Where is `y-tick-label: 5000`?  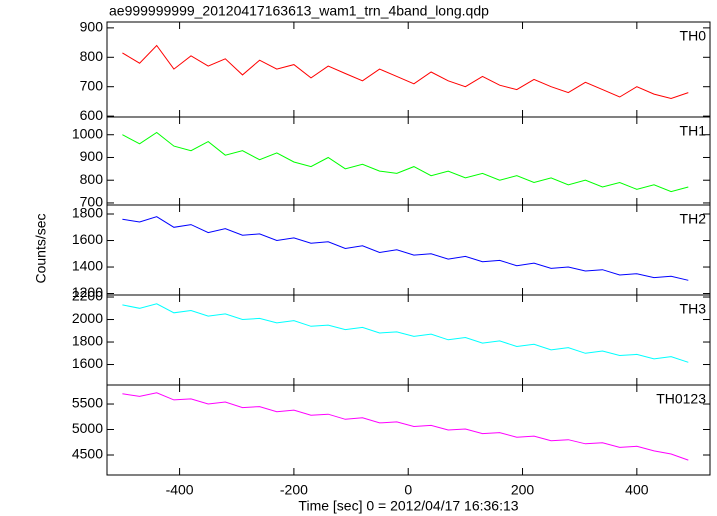 y-tick-label: 5000 is located at coordinates (87, 428).